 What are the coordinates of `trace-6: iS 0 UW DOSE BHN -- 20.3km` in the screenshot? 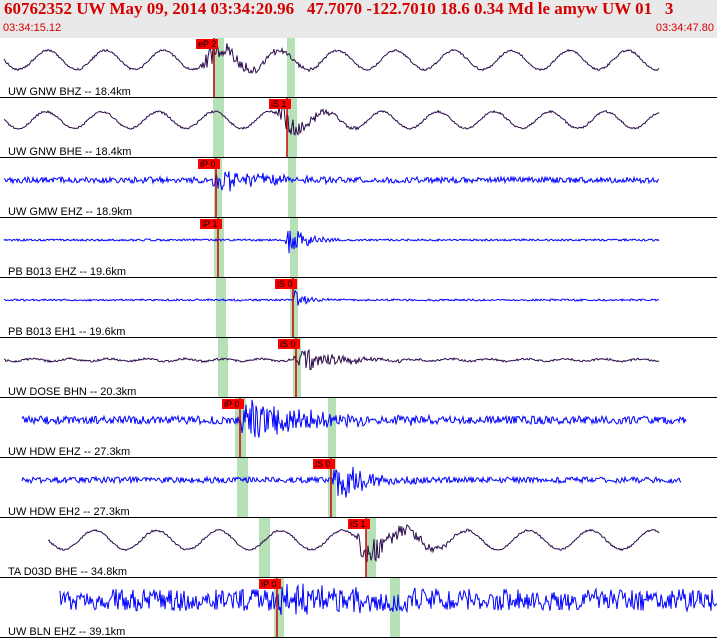 It's located at (358, 368).